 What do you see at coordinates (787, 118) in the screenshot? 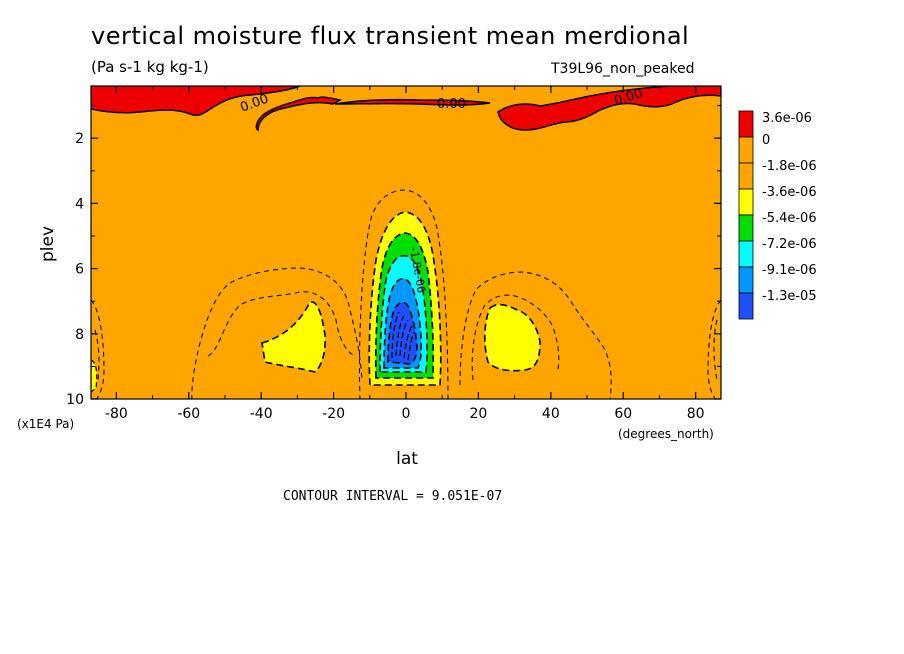
I see `legend-label: 3.6e-06` at bounding box center [787, 118].